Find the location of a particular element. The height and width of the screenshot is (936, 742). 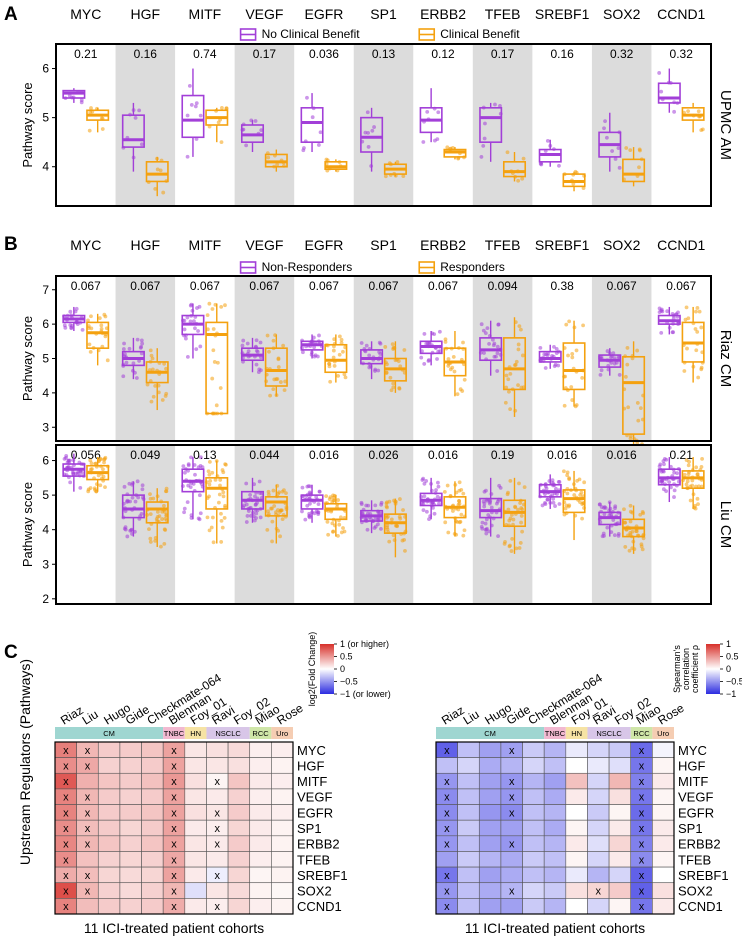

box is located at coordinates (372, 134).